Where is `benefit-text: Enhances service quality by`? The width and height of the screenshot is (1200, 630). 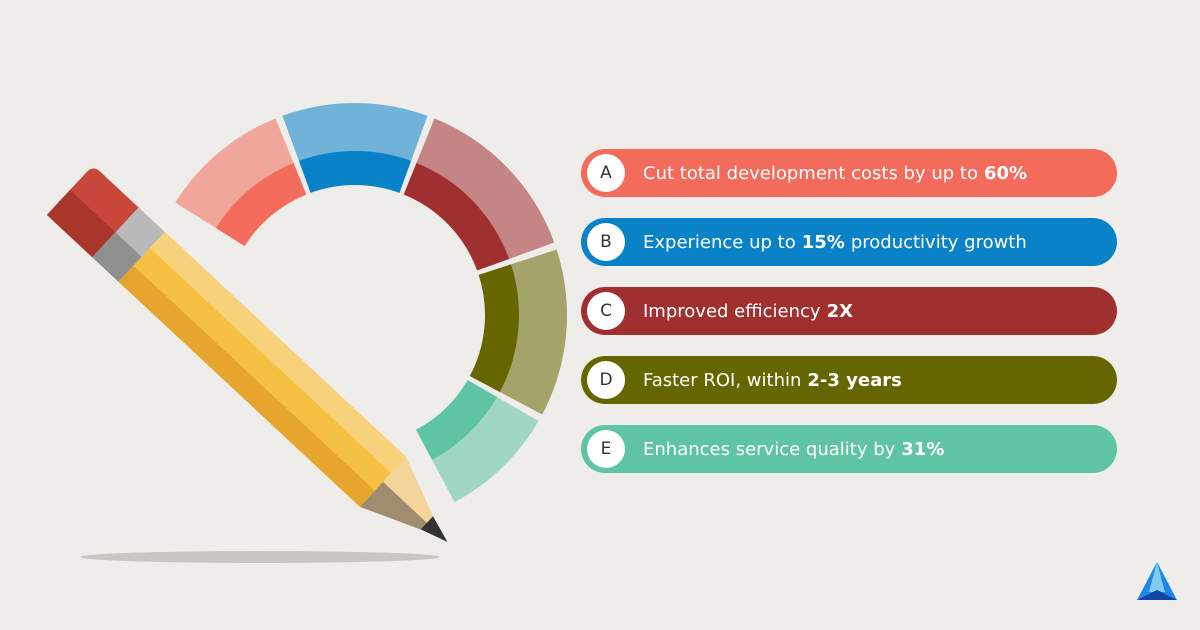
benefit-text: Enhances service quality by is located at coordinates (769, 449).